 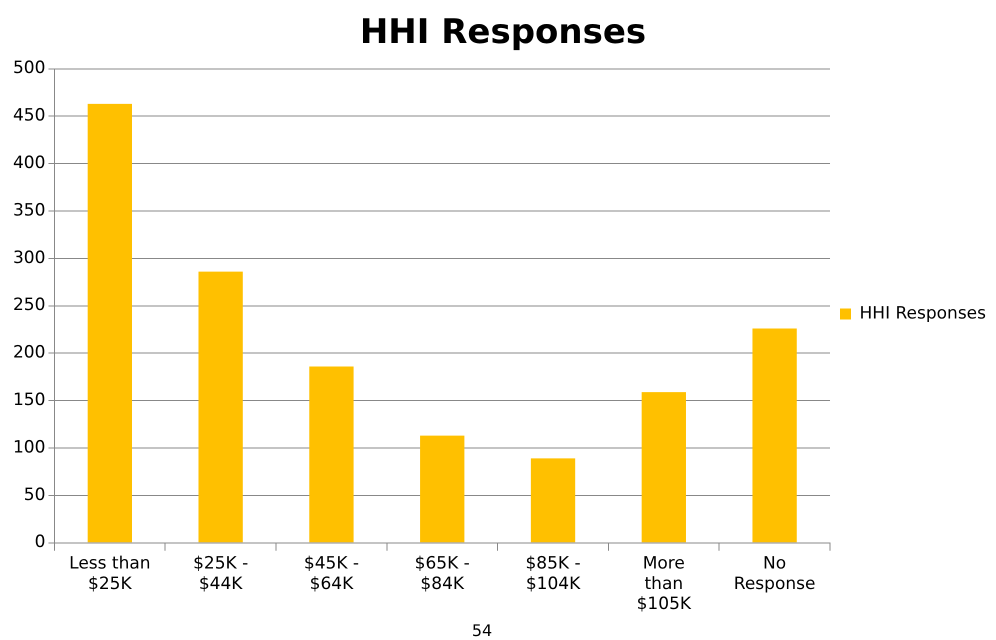 I want to click on x-tick-label: $65K - $84K, so click(x=442, y=573).